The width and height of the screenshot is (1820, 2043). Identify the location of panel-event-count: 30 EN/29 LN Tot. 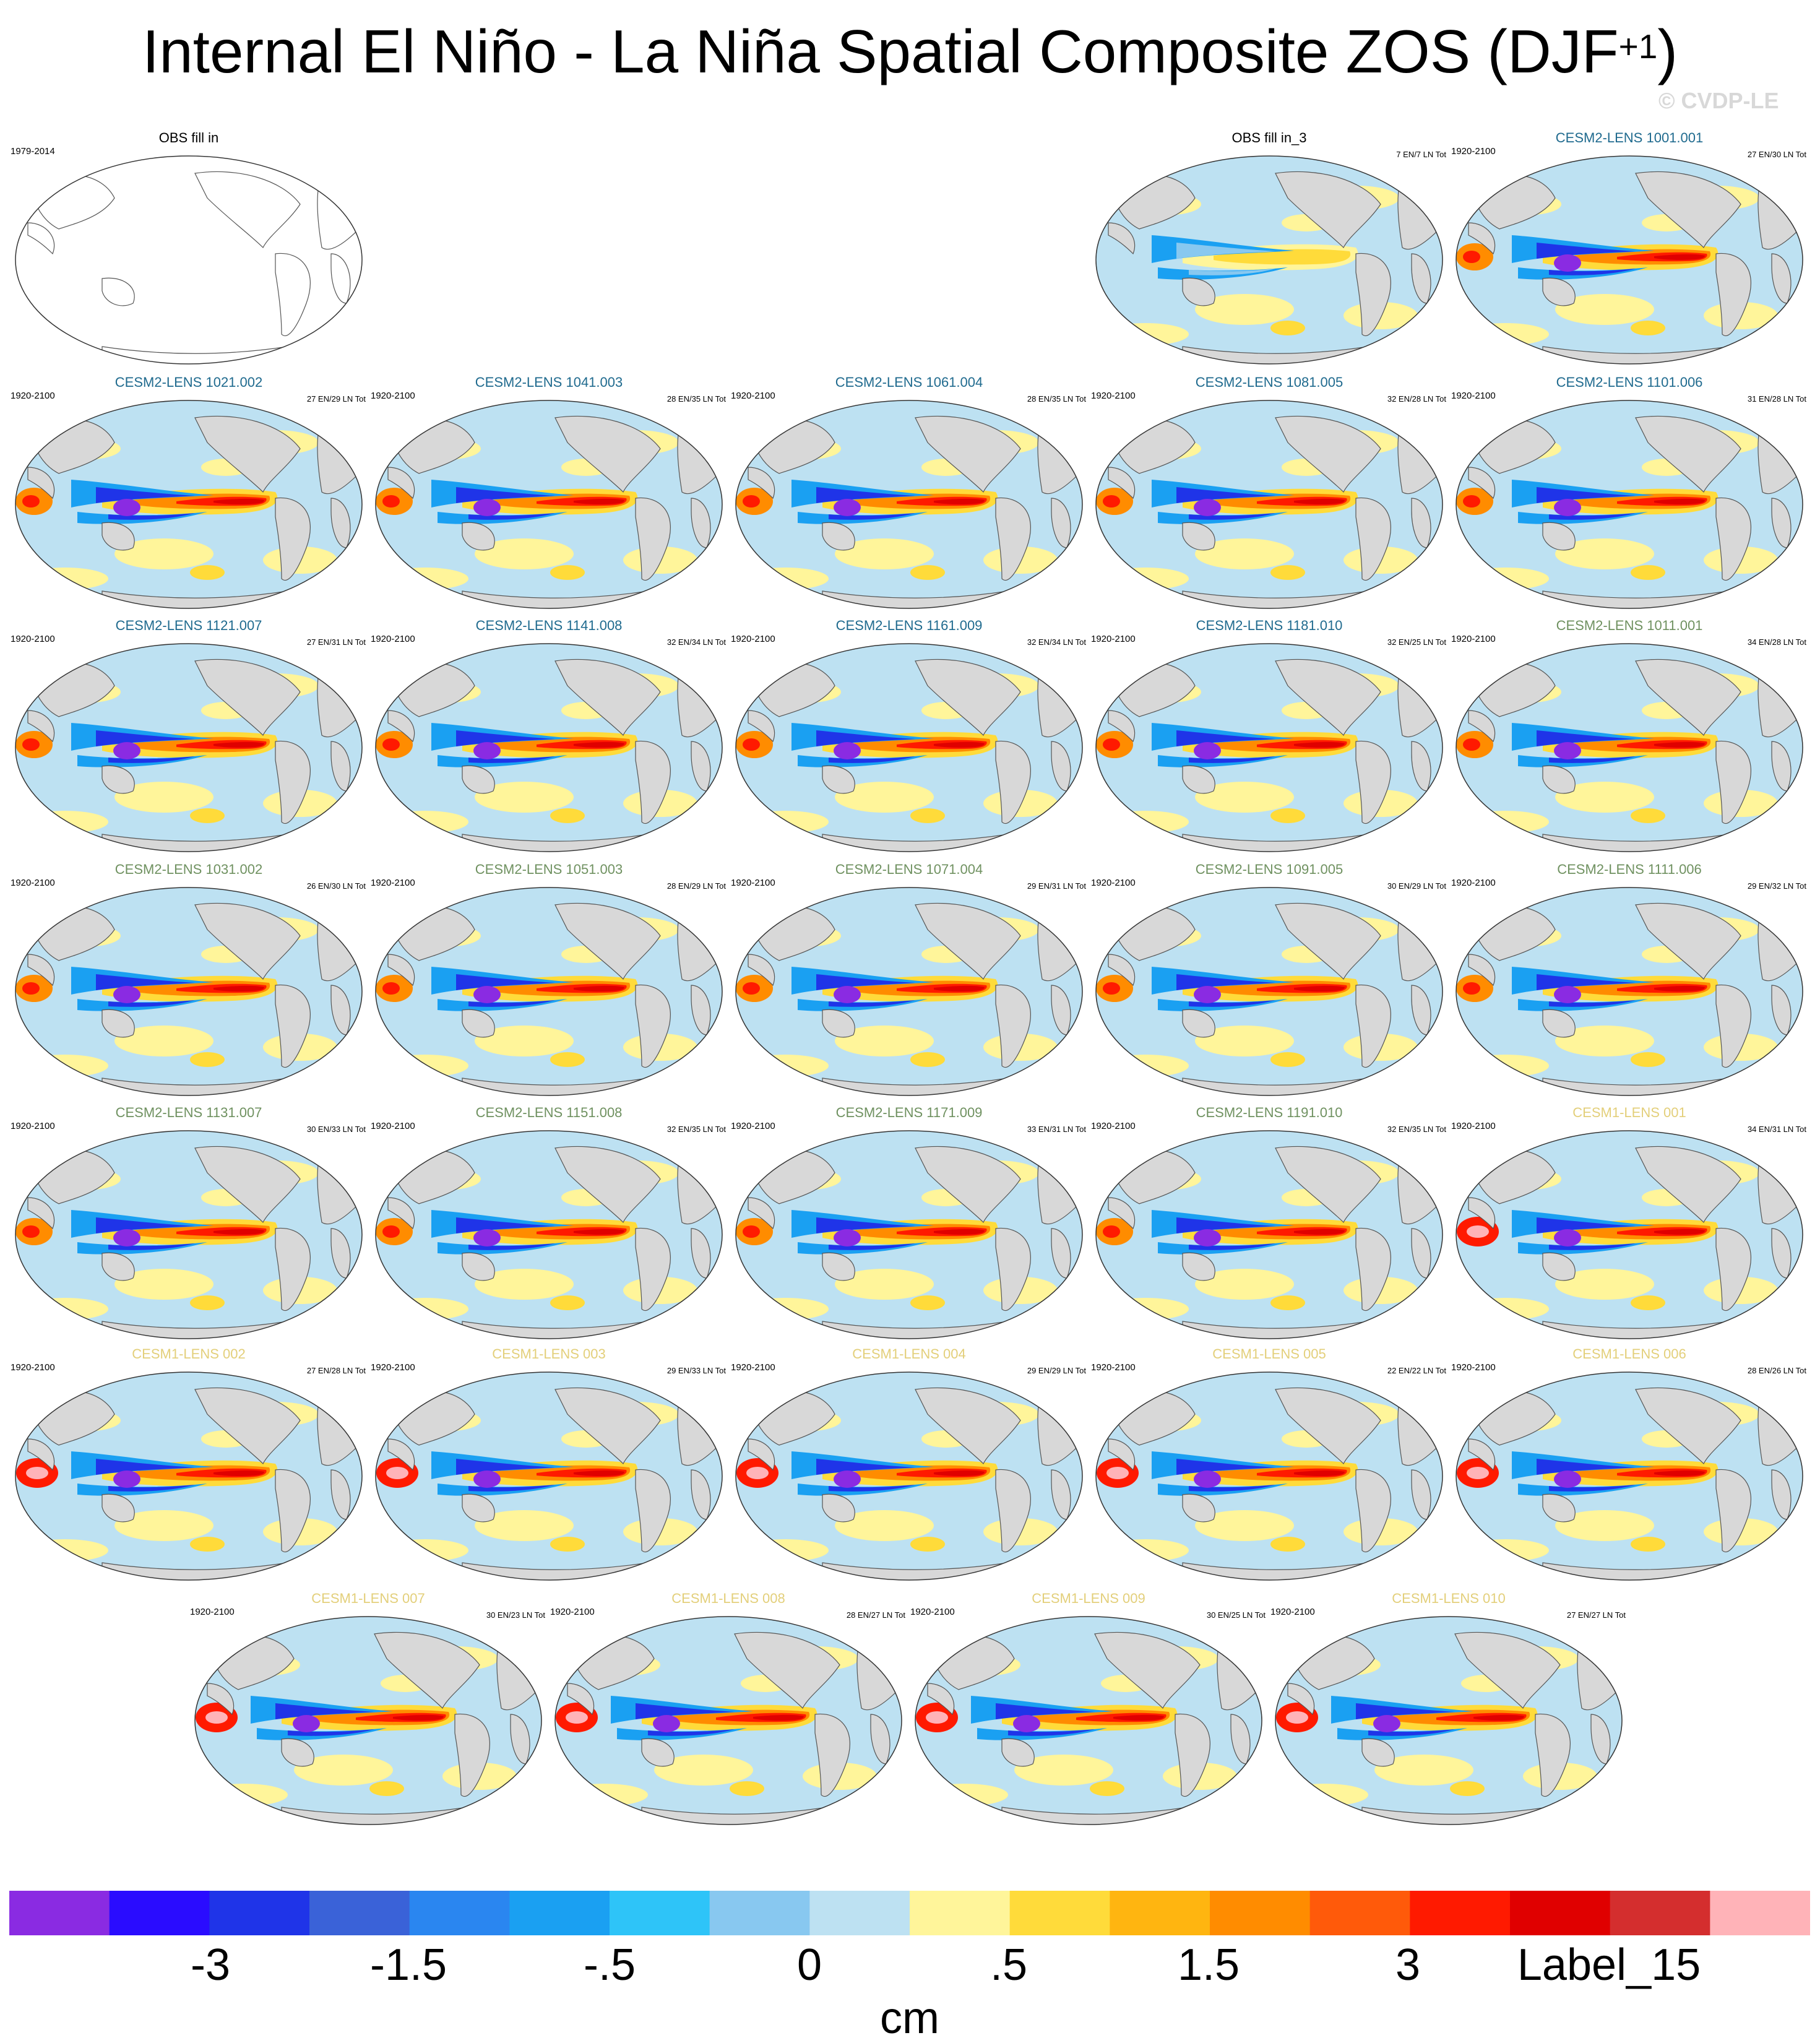
(1416, 886).